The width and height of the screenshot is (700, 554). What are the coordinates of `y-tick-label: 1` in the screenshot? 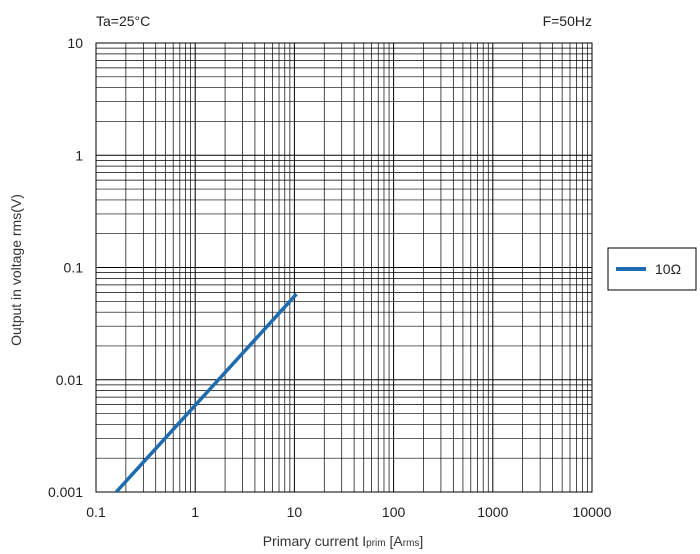 It's located at (79, 155).